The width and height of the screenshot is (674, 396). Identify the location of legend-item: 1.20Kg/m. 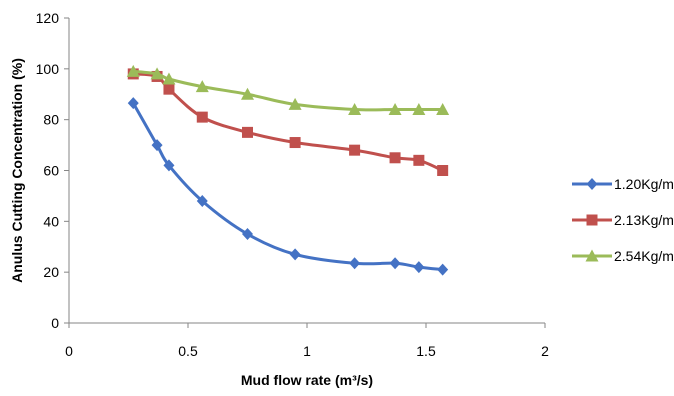
(623, 184).